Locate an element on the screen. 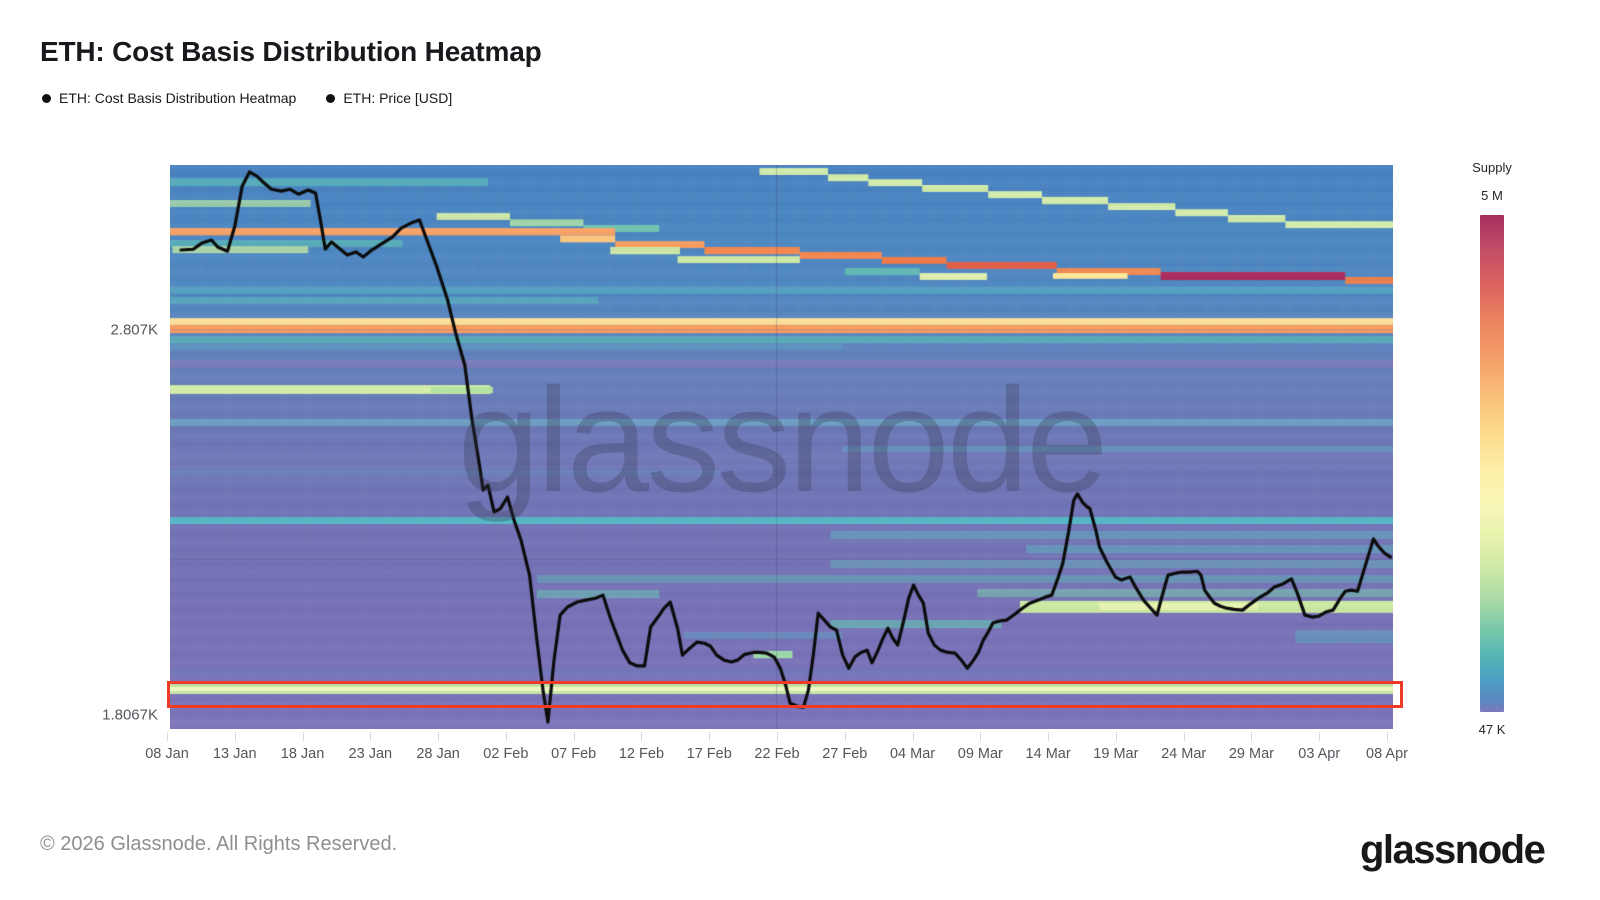  x-tick-label: 08 Apr is located at coordinates (1387, 754).